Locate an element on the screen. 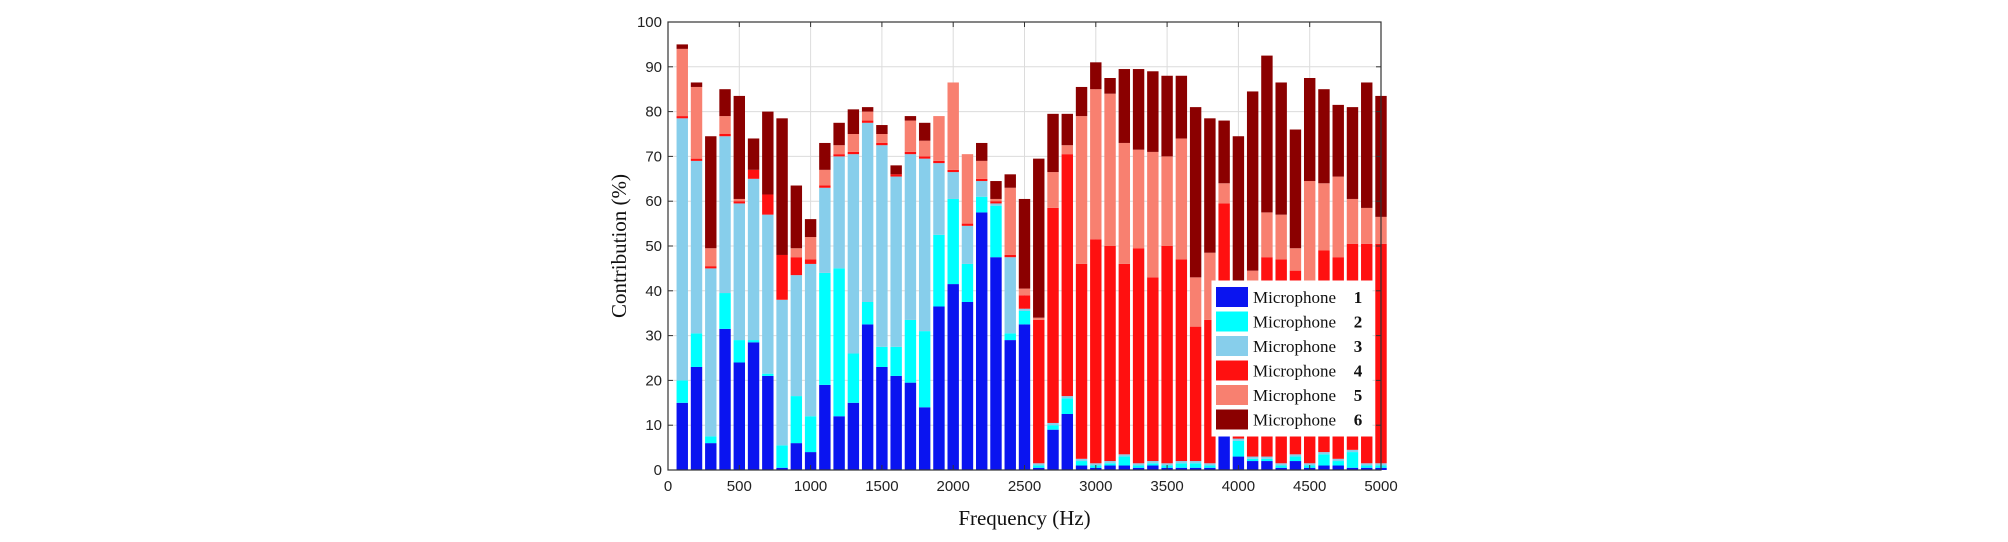 The image size is (2008, 542). legend-number: 4 is located at coordinates (1358, 371).